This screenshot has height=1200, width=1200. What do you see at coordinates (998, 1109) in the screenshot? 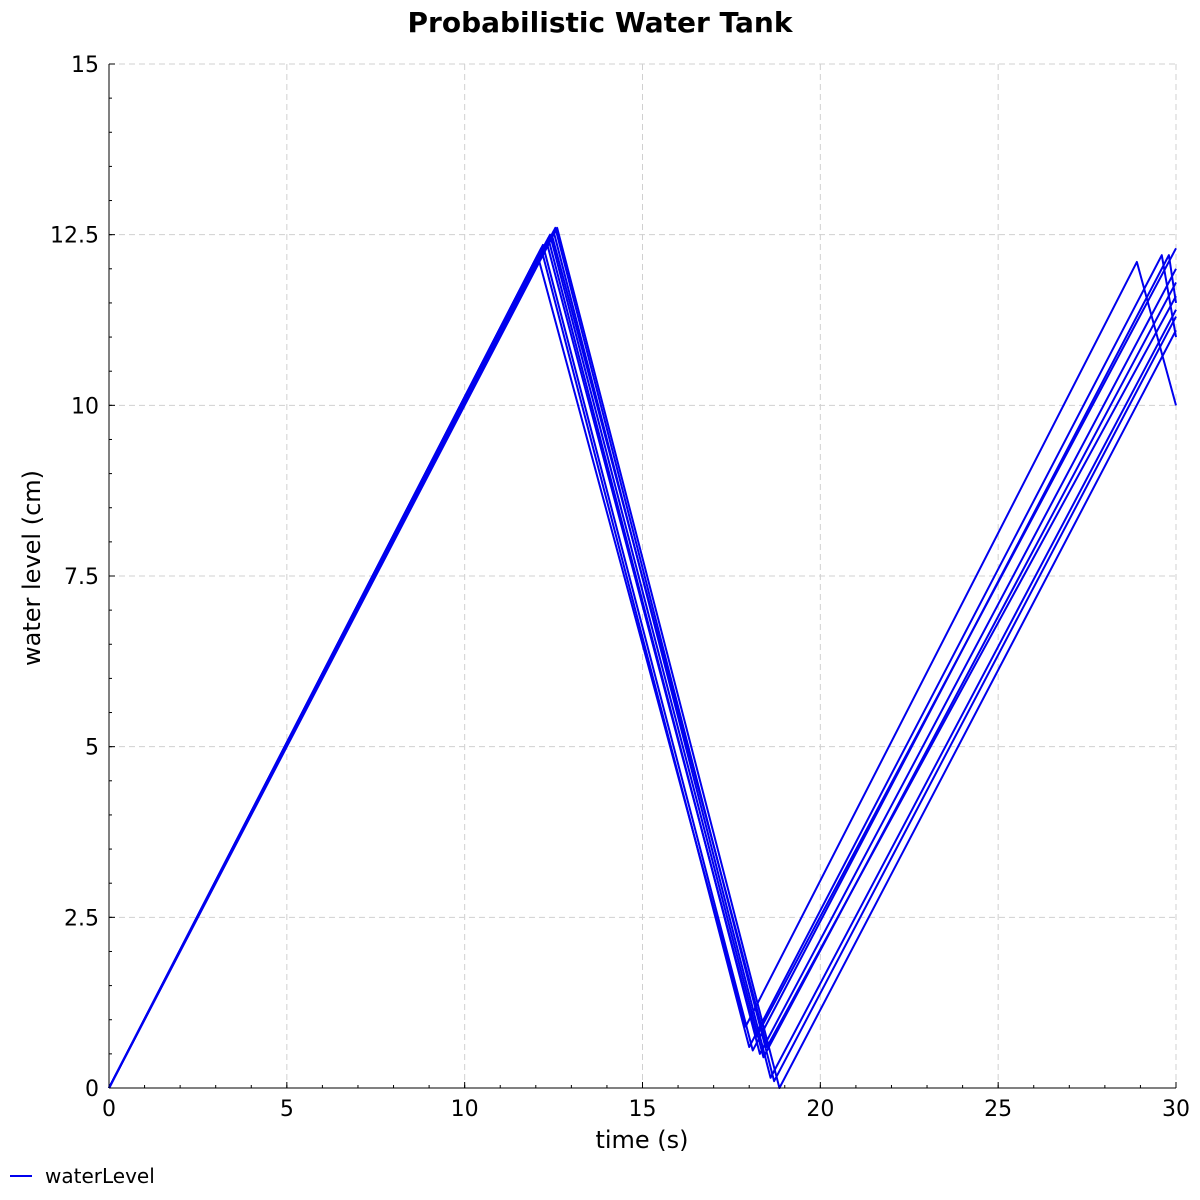
I see `x-tick-label: 25` at bounding box center [998, 1109].